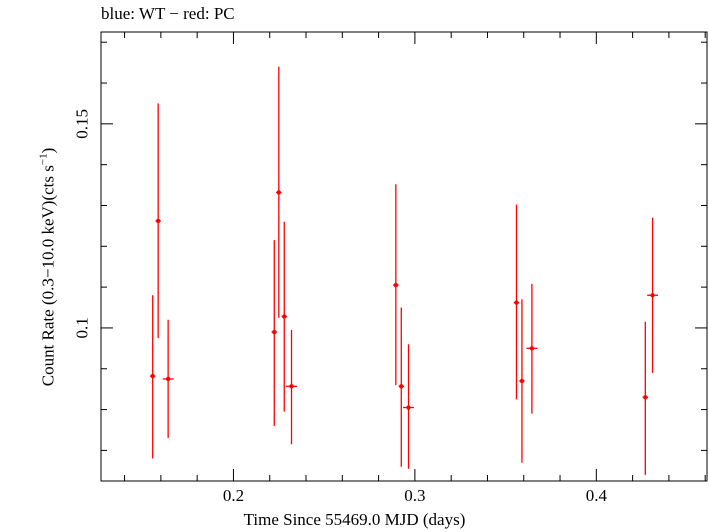 The image size is (709, 532). Describe the element at coordinates (43, 159) in the screenshot. I see `y-axis-label-exponent: −1` at that location.